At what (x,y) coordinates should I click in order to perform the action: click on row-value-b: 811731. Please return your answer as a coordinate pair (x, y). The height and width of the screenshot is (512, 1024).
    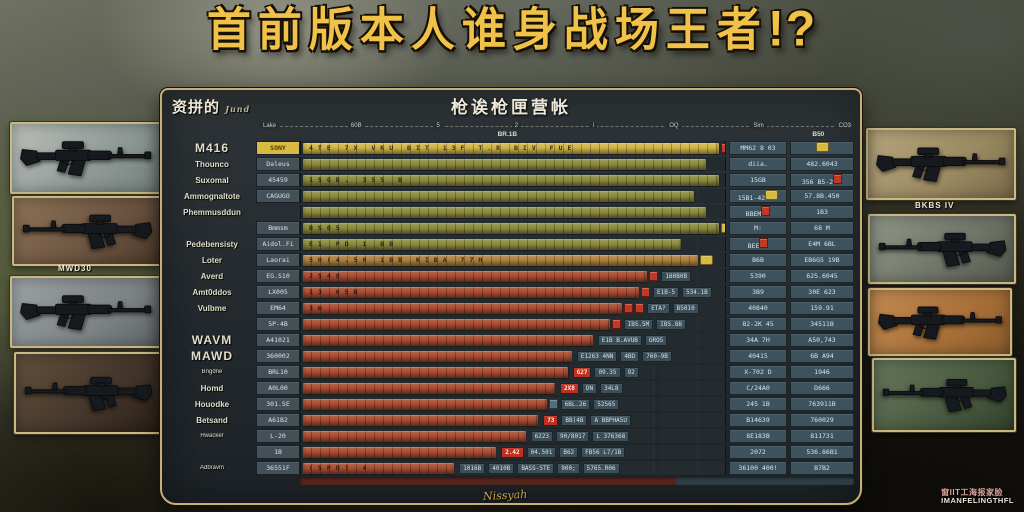
    Looking at the image, I should click on (822, 436).